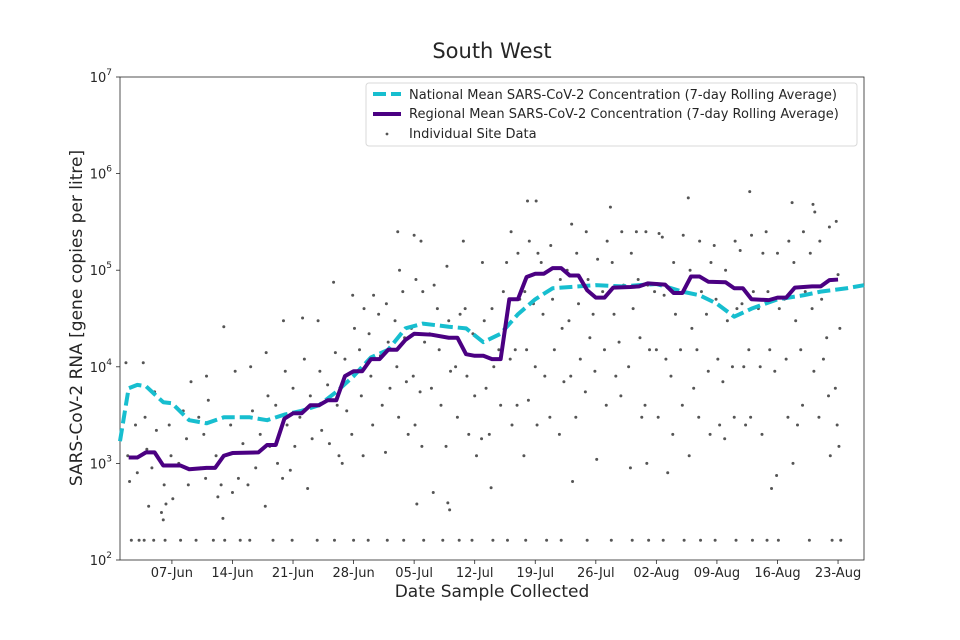 This screenshot has width=960, height=640. Describe the element at coordinates (101, 463) in the screenshot. I see `y-tick-label: 10³` at that location.